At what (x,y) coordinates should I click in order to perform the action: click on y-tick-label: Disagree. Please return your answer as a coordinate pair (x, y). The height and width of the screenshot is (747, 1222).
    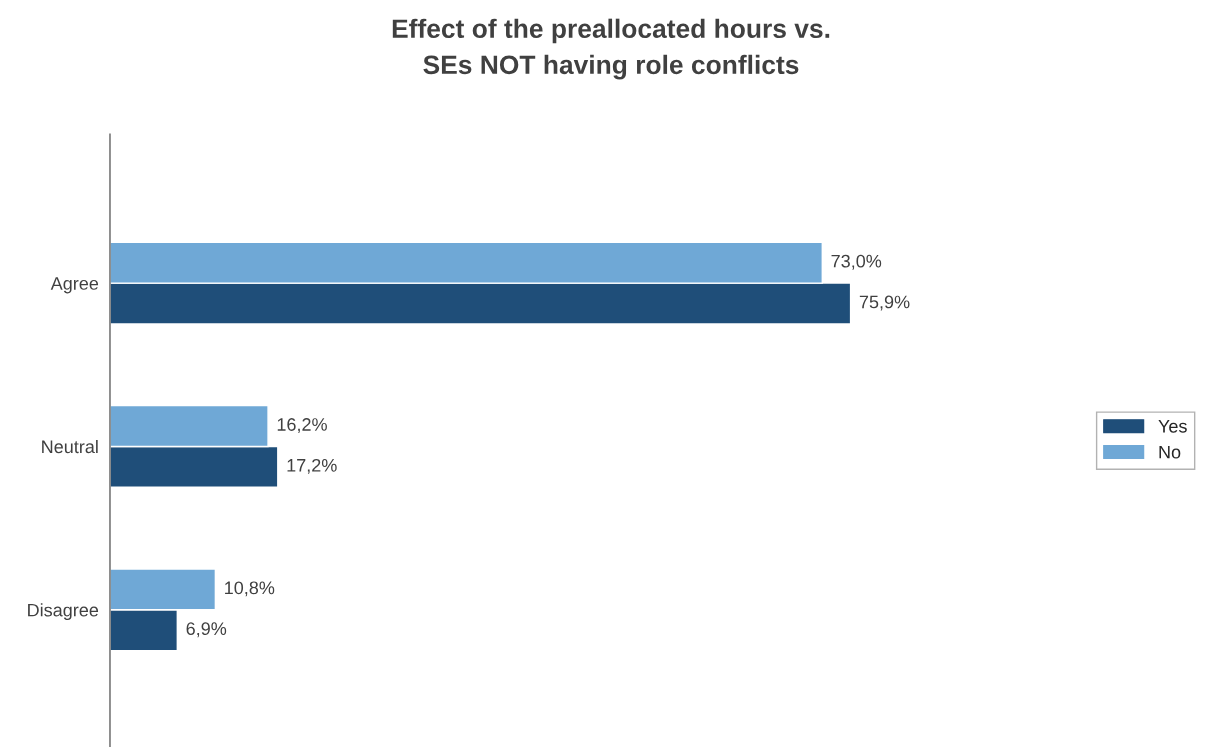
    Looking at the image, I should click on (63, 612).